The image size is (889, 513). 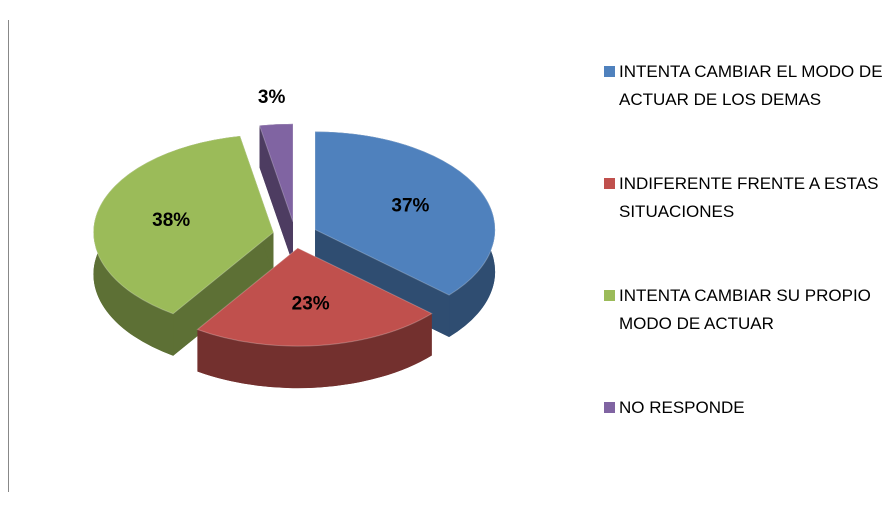 What do you see at coordinates (682, 407) in the screenshot?
I see `legend-label: NO RESPONDE` at bounding box center [682, 407].